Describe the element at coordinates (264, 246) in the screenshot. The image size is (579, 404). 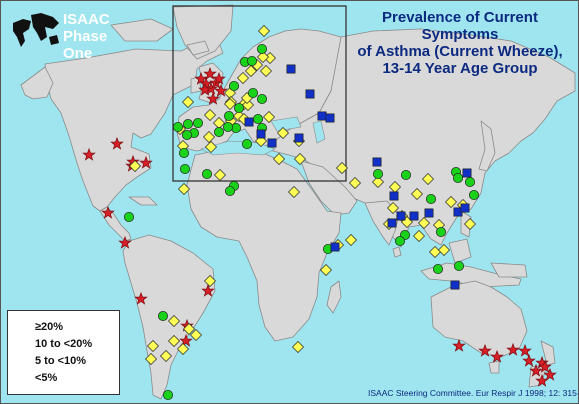
I see `africa-landmass` at that location.